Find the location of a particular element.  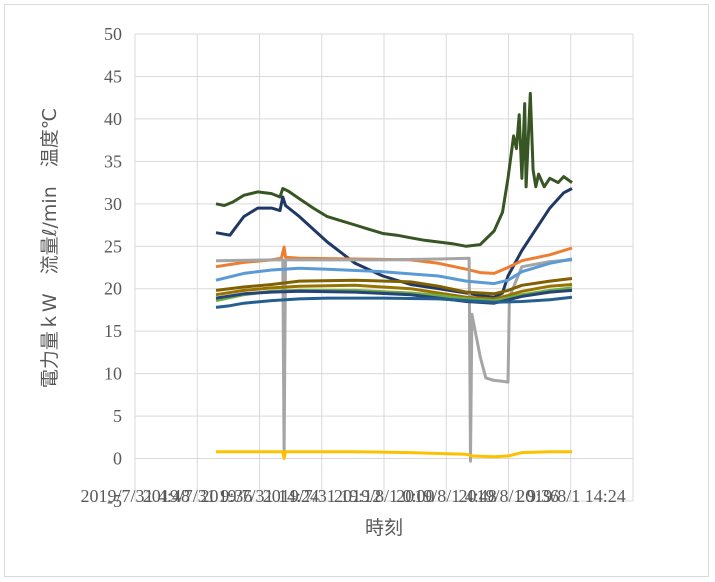

y-tick-label: 30 is located at coordinates (113, 204).